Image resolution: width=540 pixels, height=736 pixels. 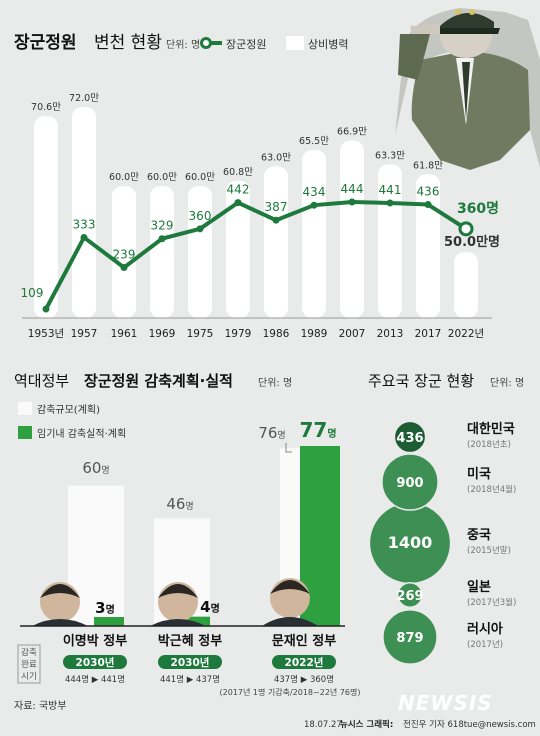 What do you see at coordinates (491, 429) in the screenshot?
I see `country-name: 대한민국` at bounding box center [491, 429].